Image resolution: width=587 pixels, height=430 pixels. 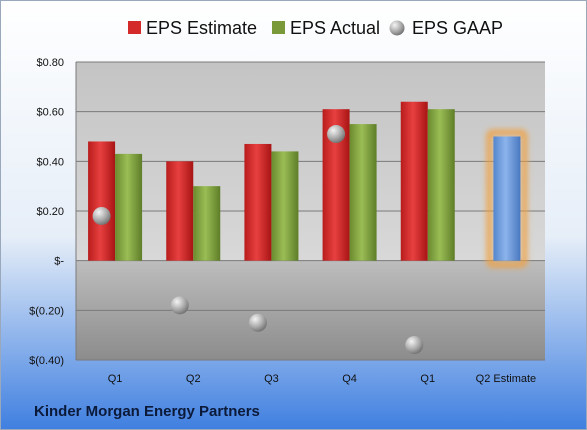 I want to click on y-axis-ticks: $0.80 $0.60 $0.40 $0.20 $- $(0.20) $(0.40), so click(x=46, y=212).